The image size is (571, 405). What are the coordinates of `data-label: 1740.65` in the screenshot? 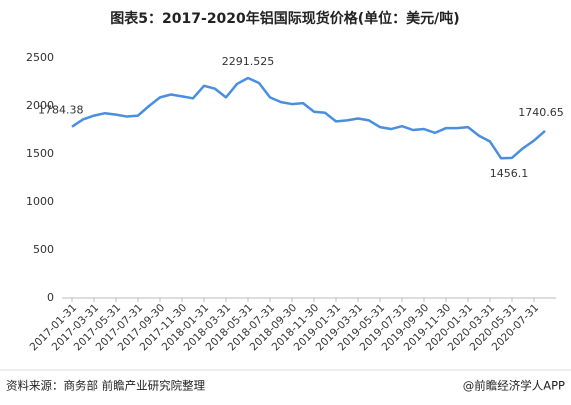 It's located at (541, 112).